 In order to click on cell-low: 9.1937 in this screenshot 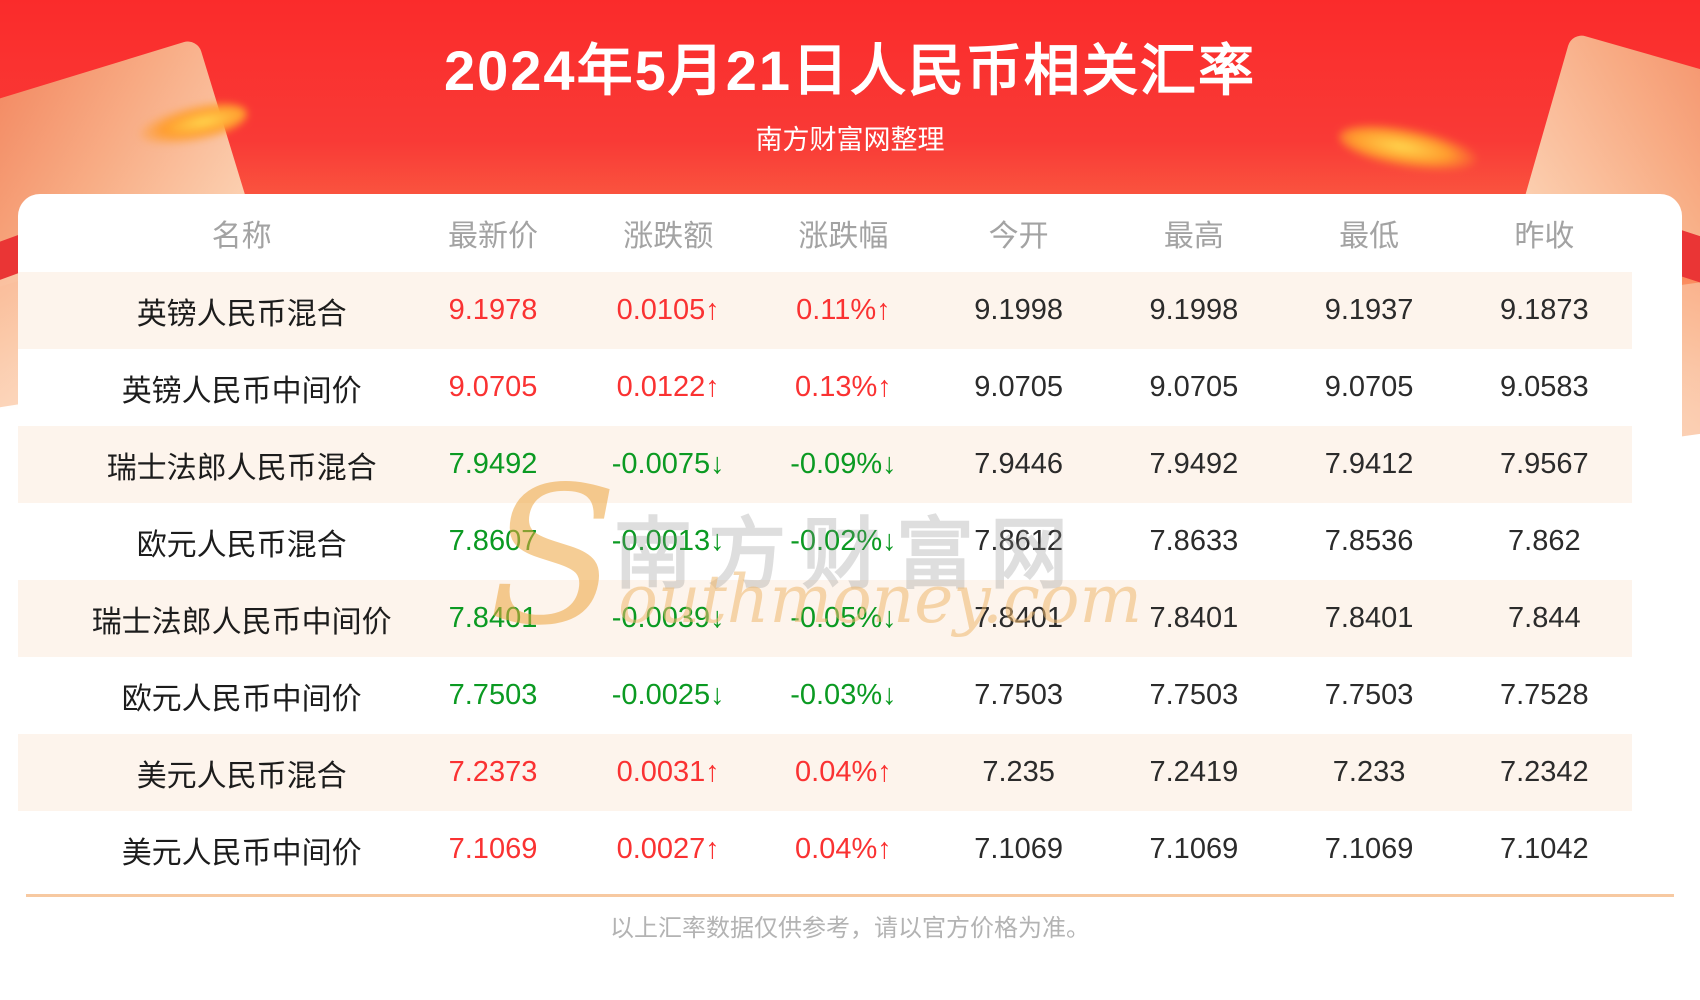, I will do `click(1369, 310)`.